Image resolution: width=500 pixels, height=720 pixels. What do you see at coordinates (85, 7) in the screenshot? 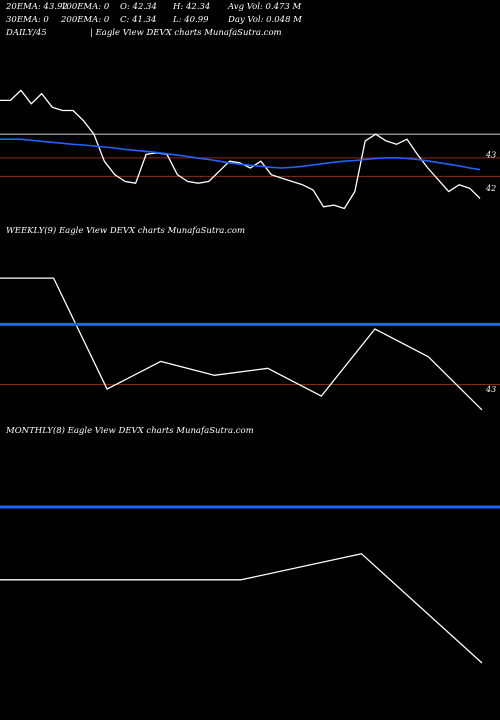
I see `header-100ema: 100EMA: 0` at bounding box center [85, 7].